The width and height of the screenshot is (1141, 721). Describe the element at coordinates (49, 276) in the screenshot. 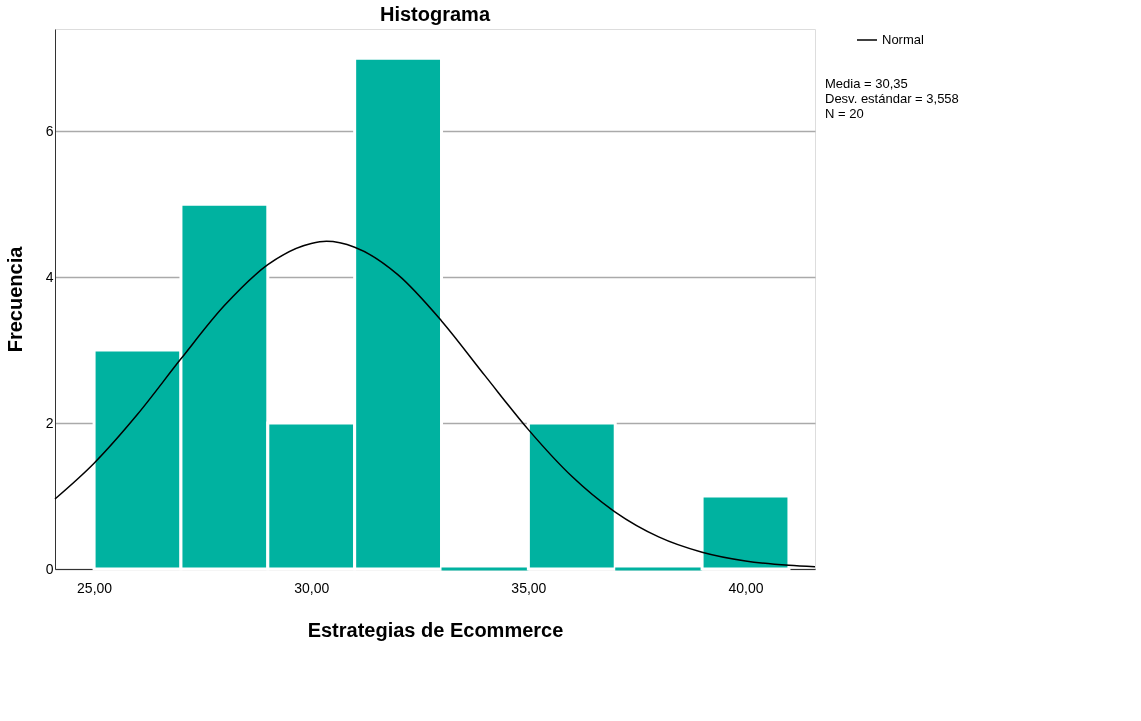

I see `y-tick-label: 4` at that location.